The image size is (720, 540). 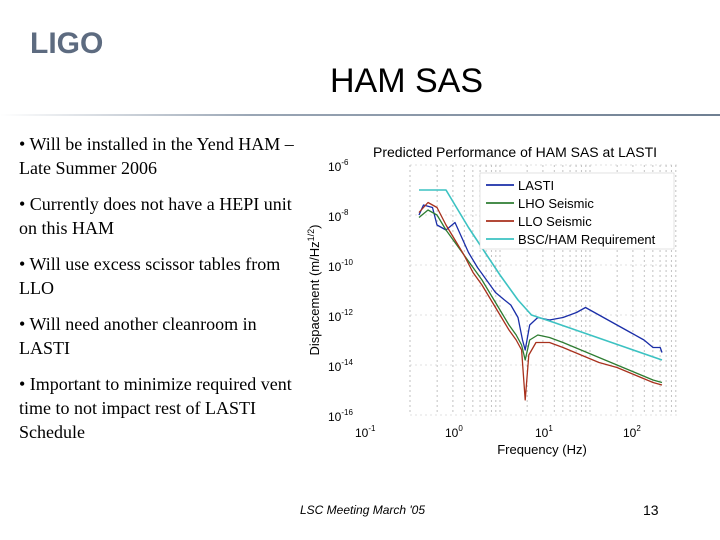 What do you see at coordinates (345, 212) in the screenshot?
I see `y-tick-exponent: -8` at bounding box center [345, 212].